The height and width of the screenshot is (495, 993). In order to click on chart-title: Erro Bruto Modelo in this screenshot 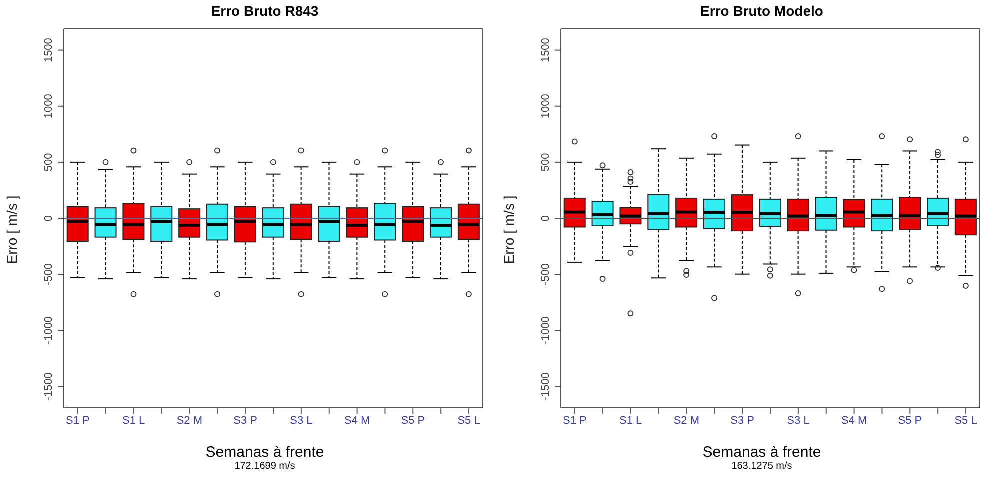, I will do `click(762, 11)`.